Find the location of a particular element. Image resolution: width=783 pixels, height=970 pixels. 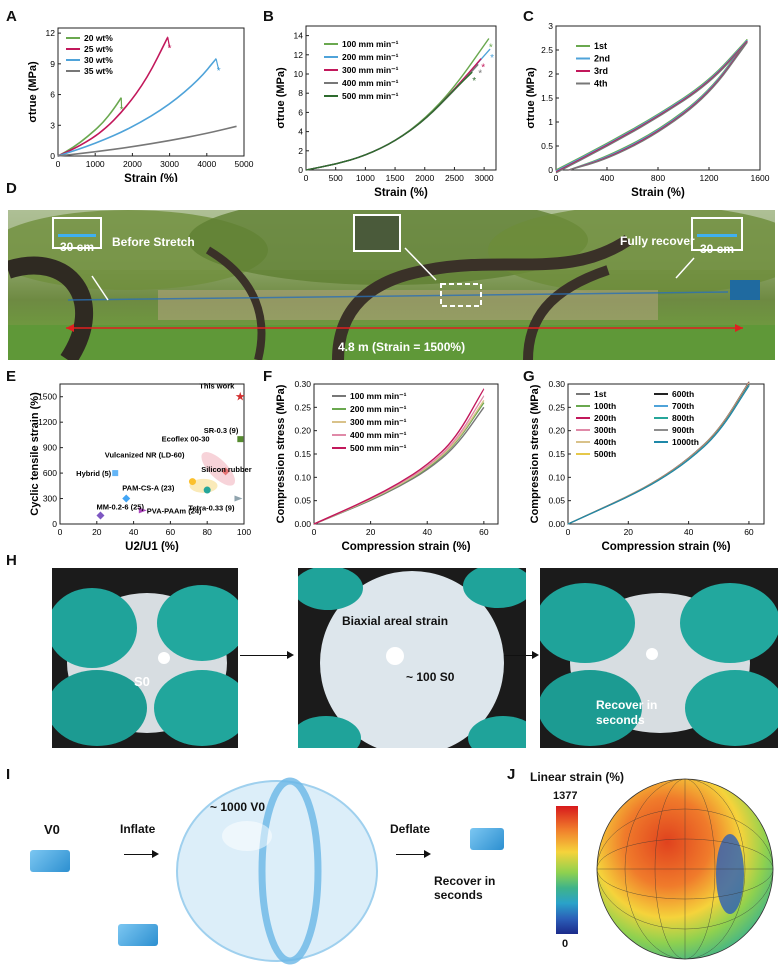

x-tick-label: 1200 is located at coordinates (709, 178).